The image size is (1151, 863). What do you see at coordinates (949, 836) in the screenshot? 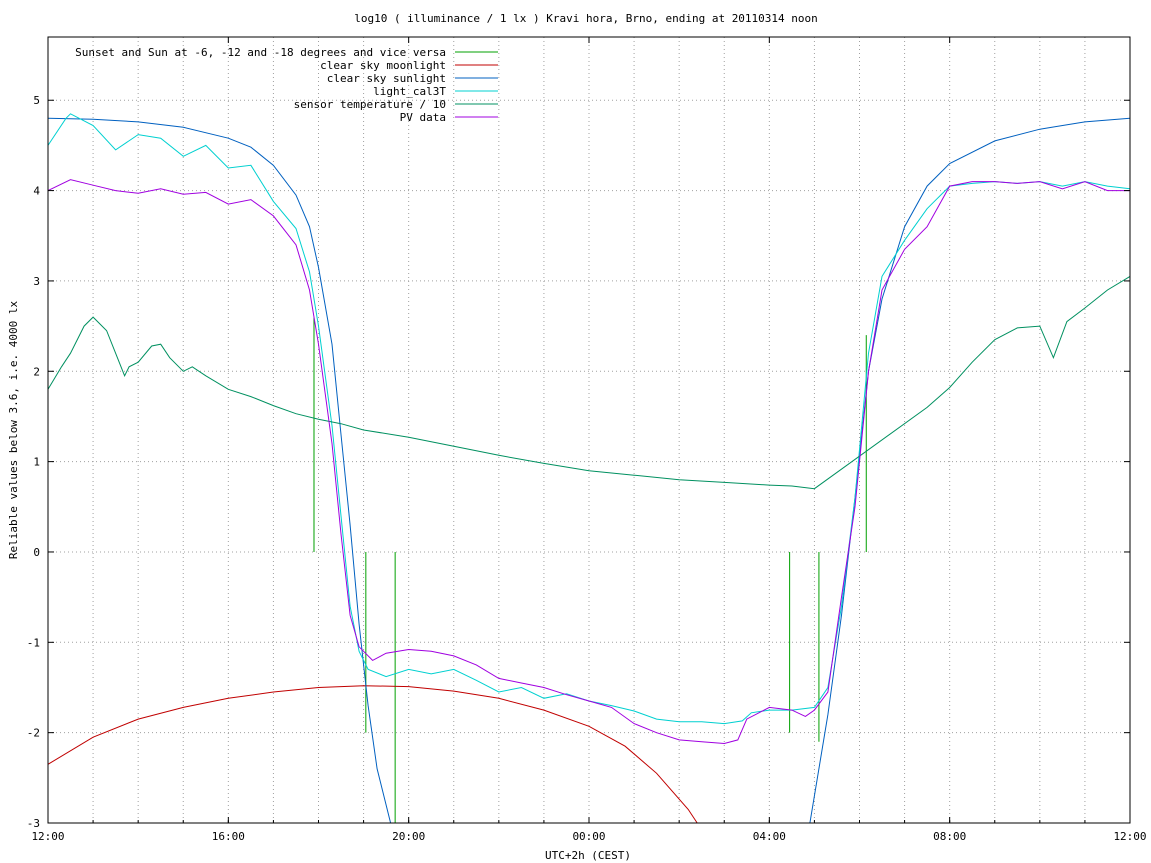
I see `x-tick-label: 08:00` at bounding box center [949, 836].